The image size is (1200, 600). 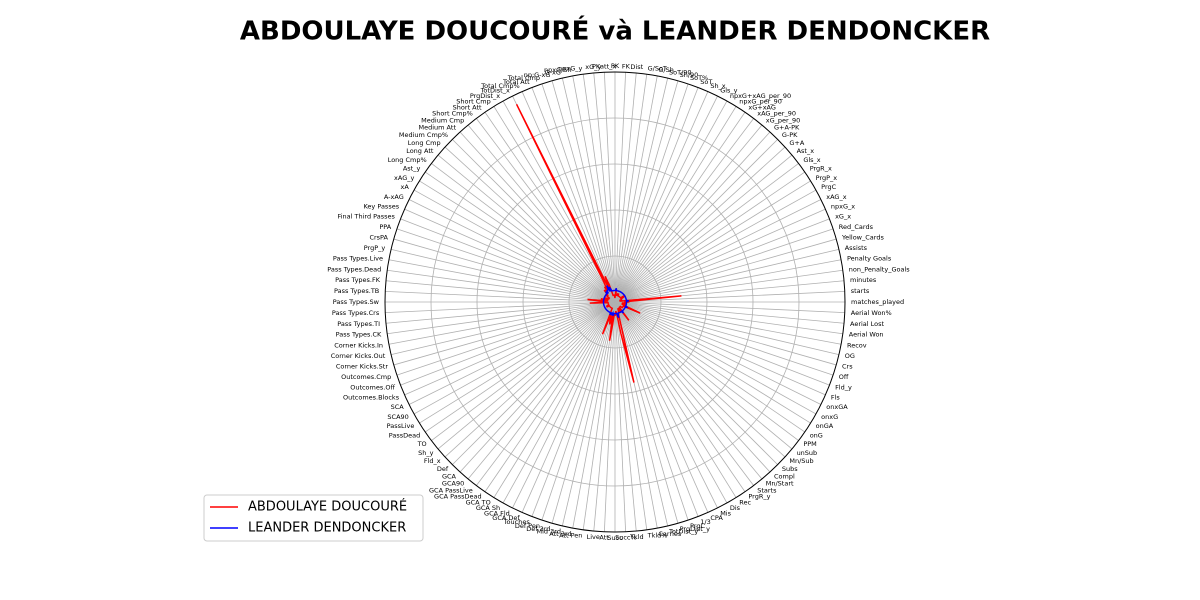 I want to click on axis-label: Medium Cmp, so click(x=442, y=120).